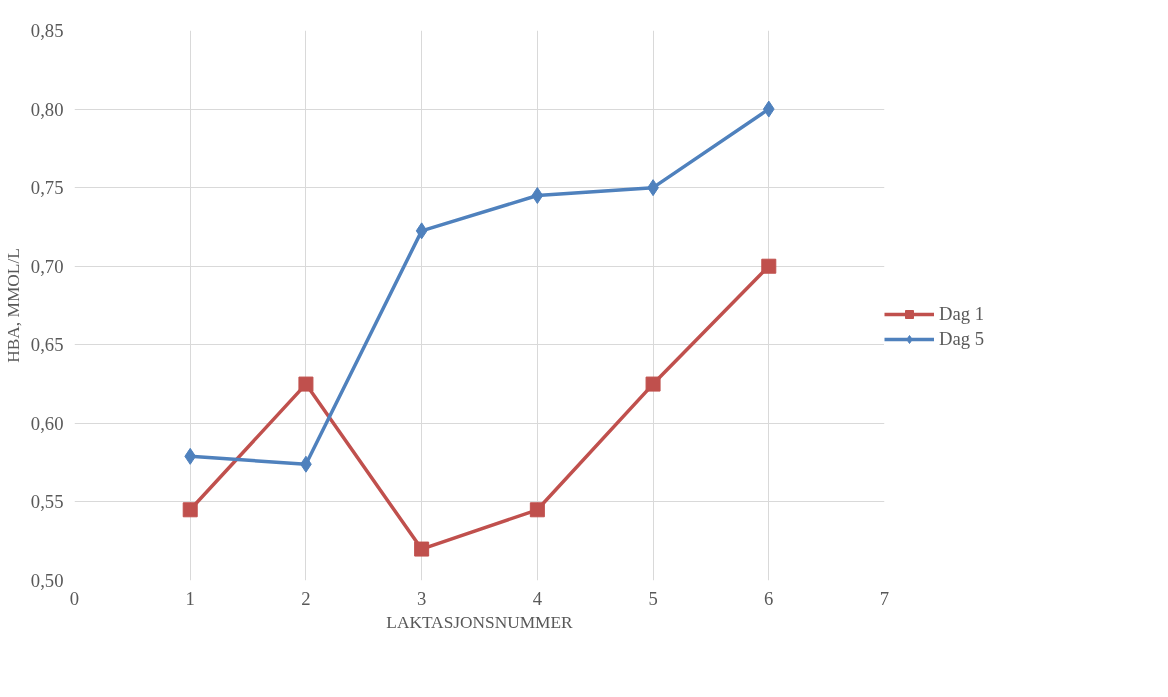 The width and height of the screenshot is (1168, 697). I want to click on legend-label: Dag 5, so click(962, 339).